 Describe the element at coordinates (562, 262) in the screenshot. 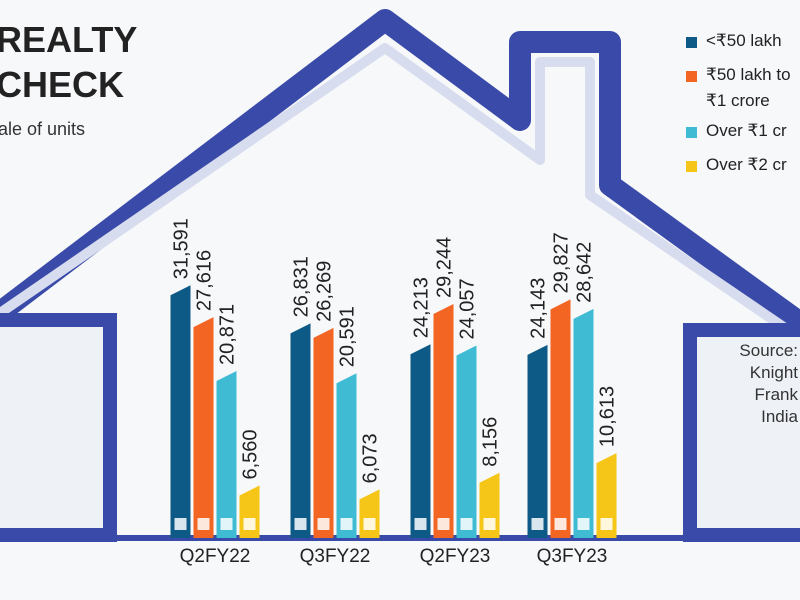

I see `value-label: 29,827` at that location.